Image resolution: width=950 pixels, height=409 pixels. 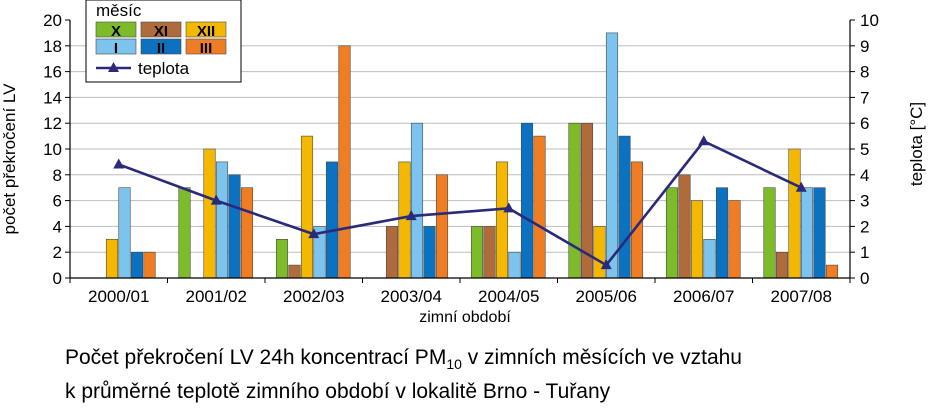 I want to click on x-axis-title: zimní období, so click(x=465, y=317).